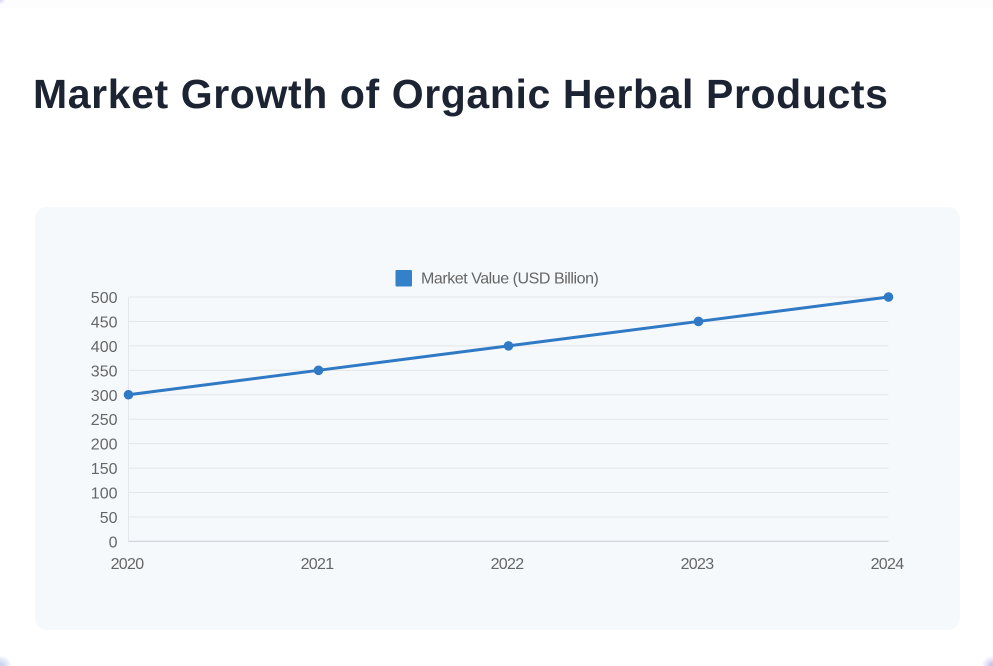 The width and height of the screenshot is (993, 666). What do you see at coordinates (104, 420) in the screenshot?
I see `svg-text: 250` at bounding box center [104, 420].